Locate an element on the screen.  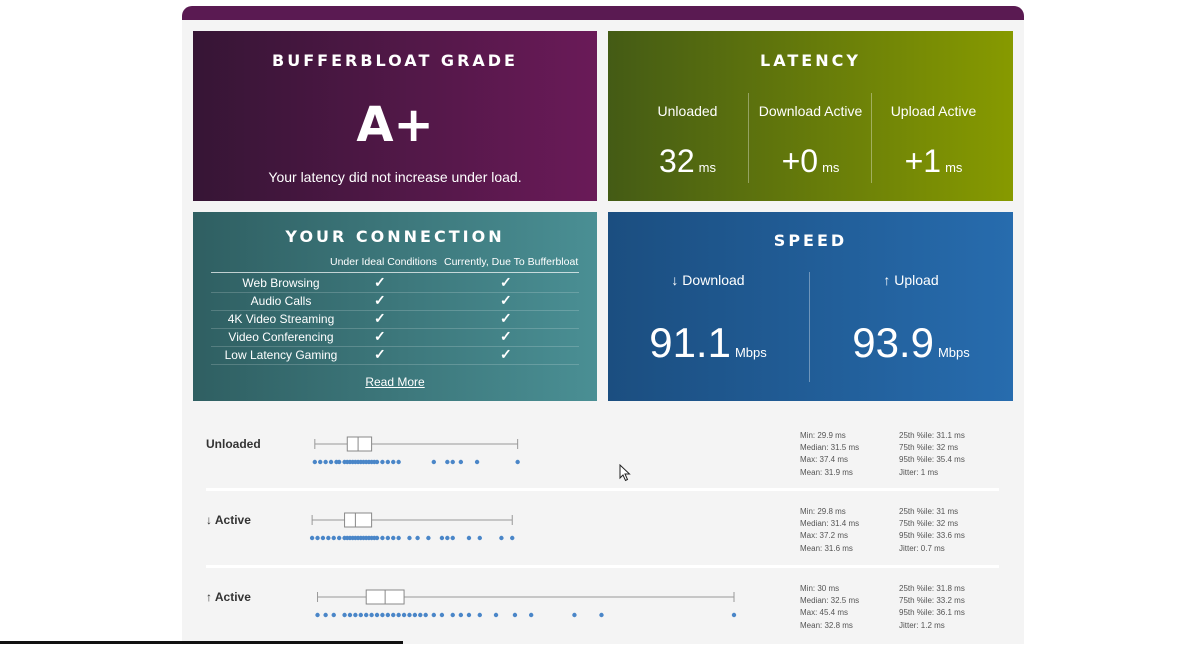
download-speed: ↓ Download 91.1 Mbps is located at coordinates (708, 327).